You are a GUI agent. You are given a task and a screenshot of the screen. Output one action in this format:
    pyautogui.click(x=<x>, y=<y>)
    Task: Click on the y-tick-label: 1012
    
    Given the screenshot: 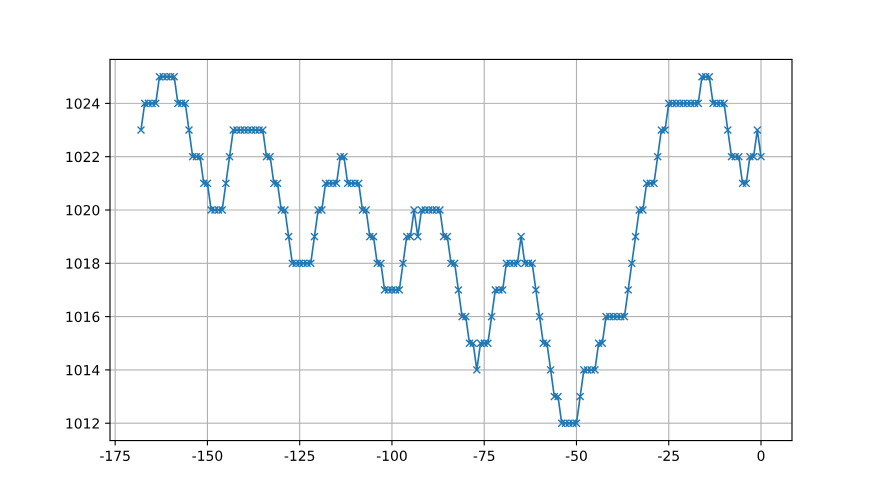 What is the action you would take?
    pyautogui.click(x=82, y=423)
    